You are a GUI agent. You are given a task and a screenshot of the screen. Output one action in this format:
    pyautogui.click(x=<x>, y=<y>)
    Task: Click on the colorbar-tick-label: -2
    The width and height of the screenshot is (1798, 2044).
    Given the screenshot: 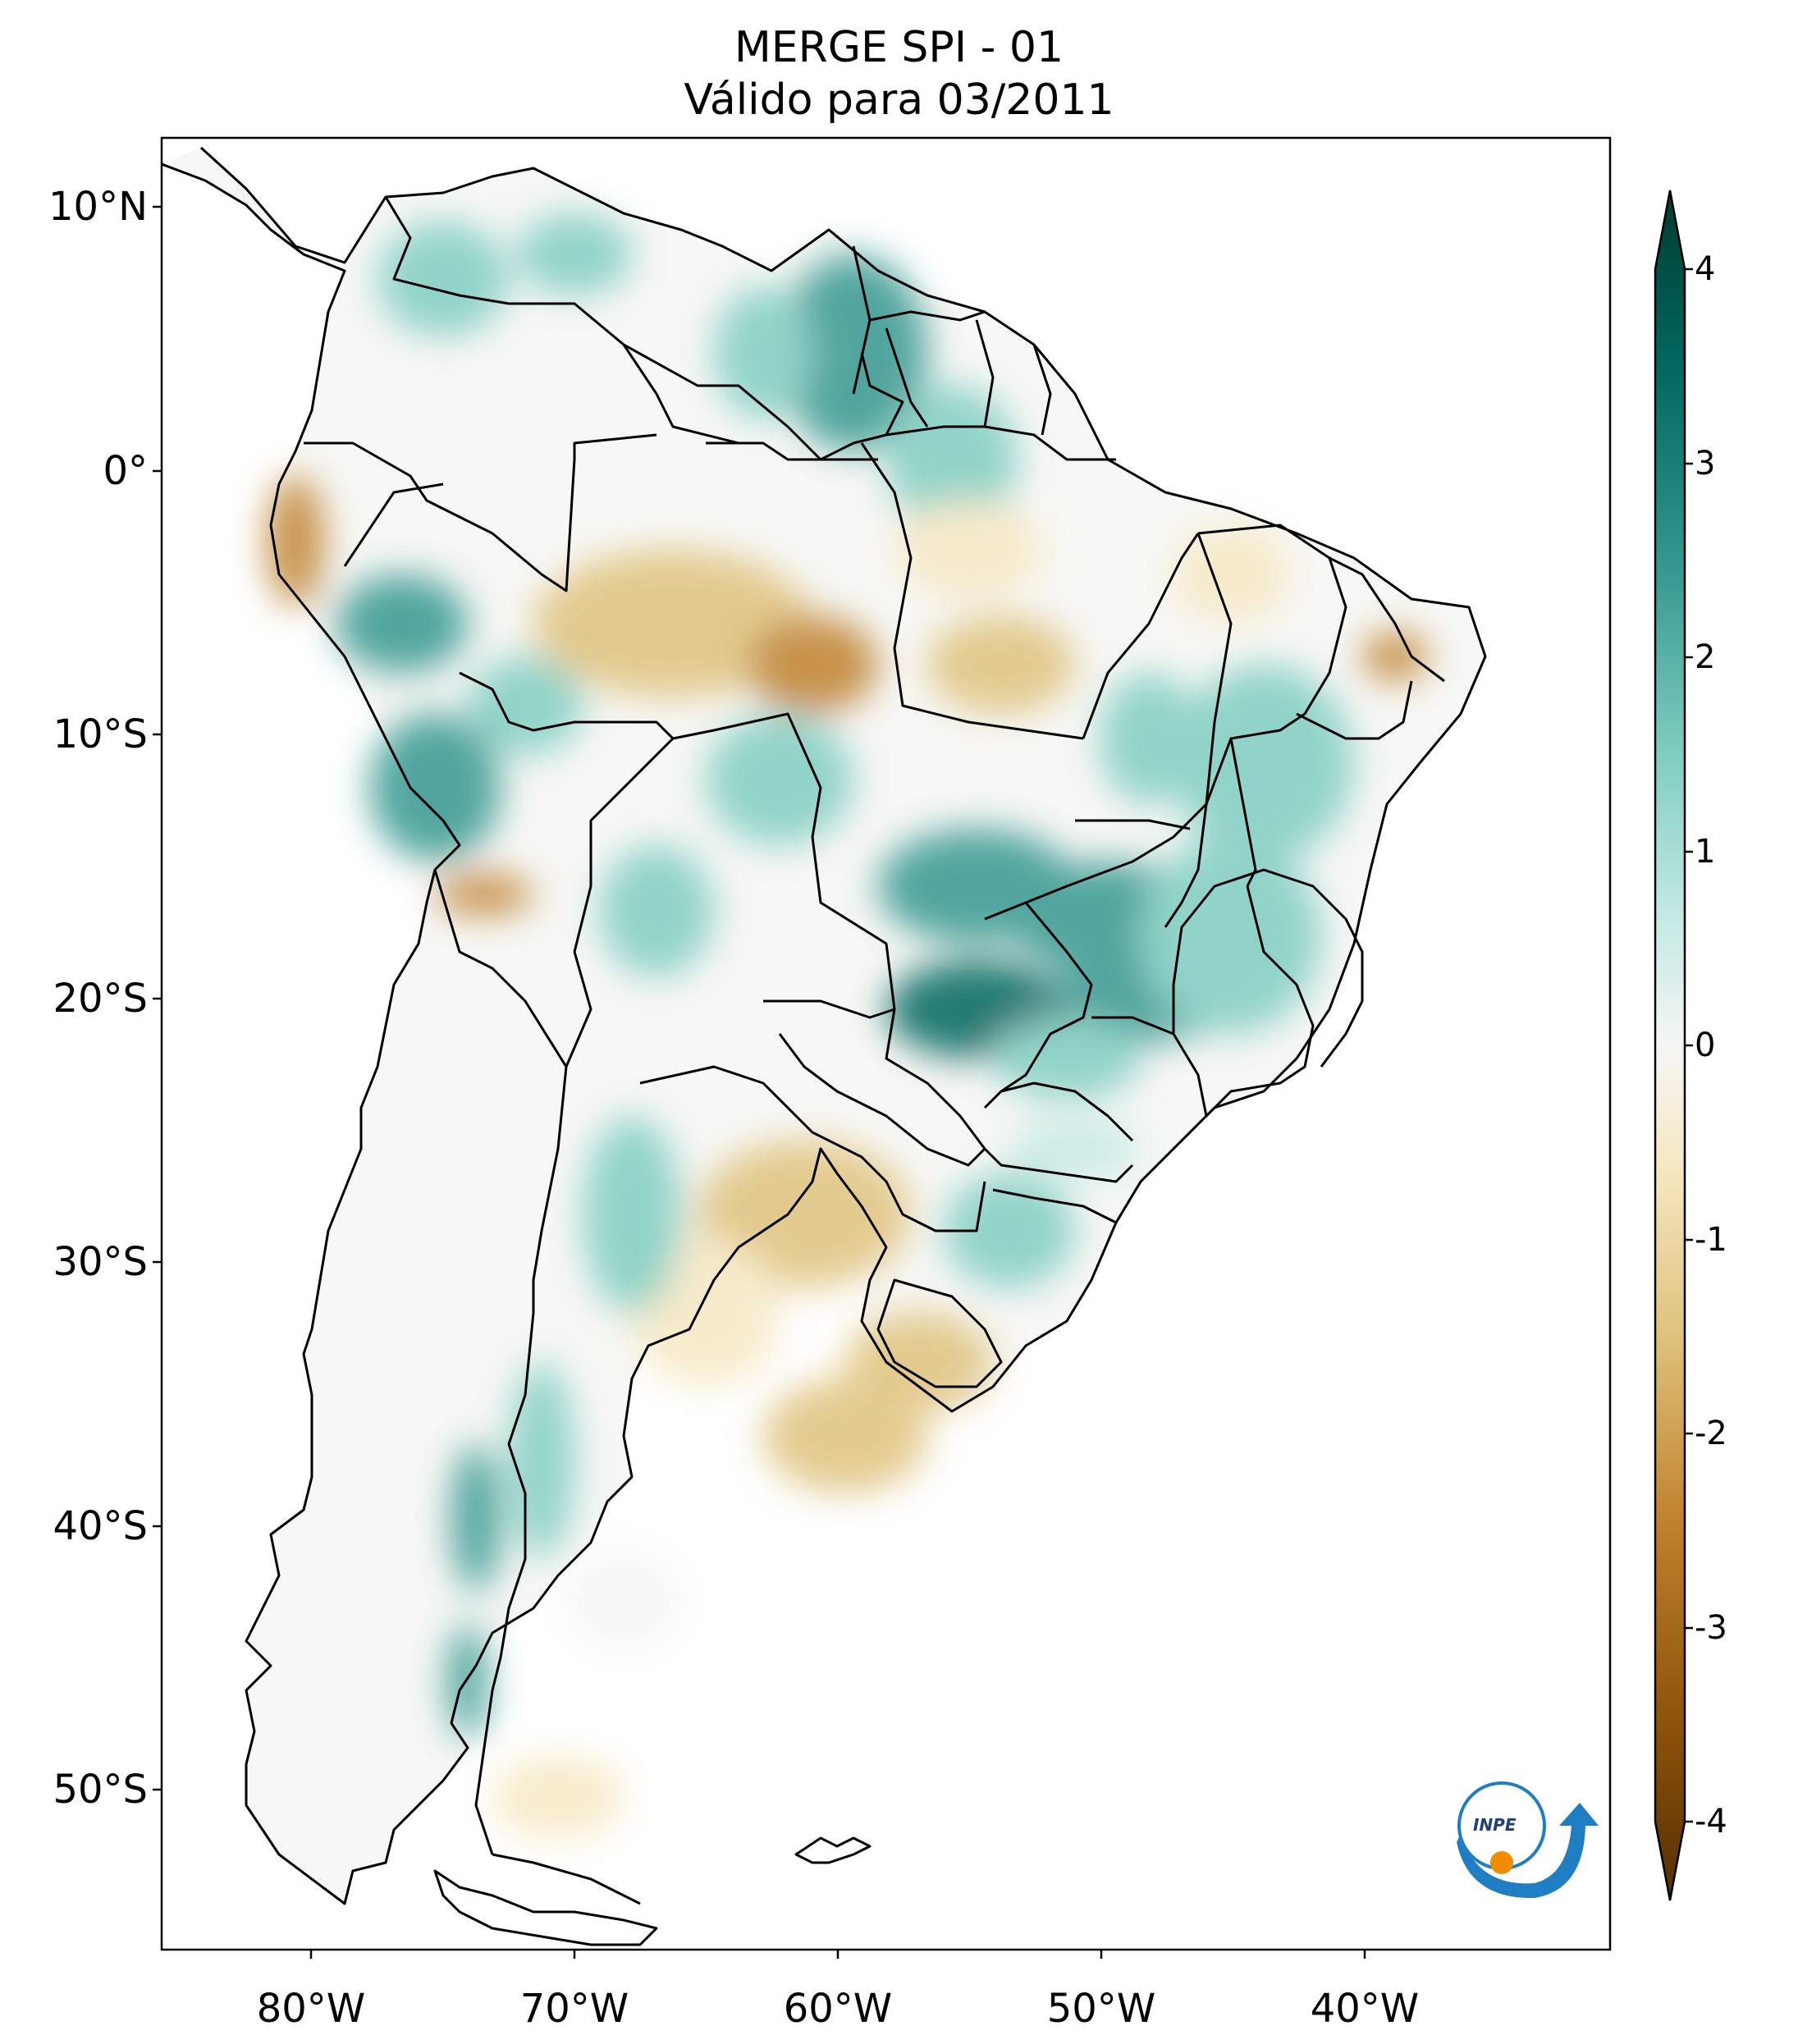 What is the action you would take?
    pyautogui.click(x=1711, y=1433)
    